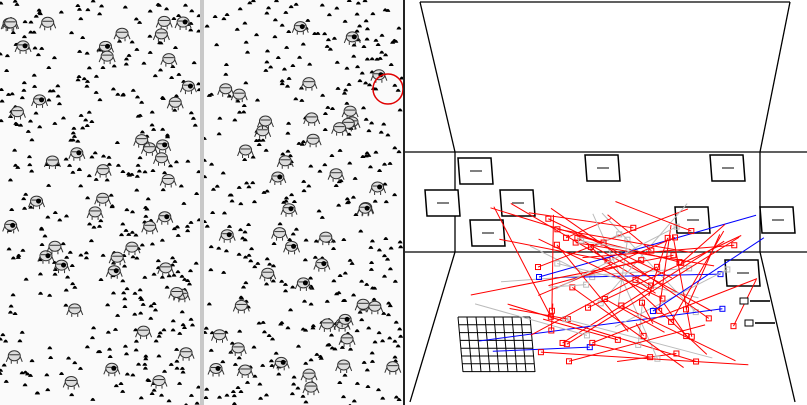 The width and height of the screenshot is (807, 405). What do you see at coordinates (568, 286) in the screenshot?
I see `network-edge` at bounding box center [568, 286].